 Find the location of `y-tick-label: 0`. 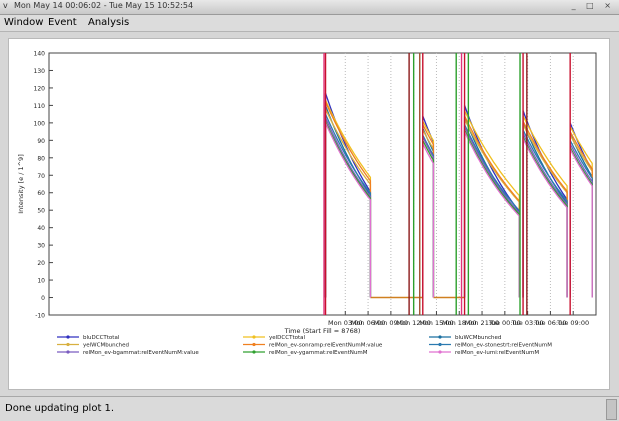

y-tick-label: 0 is located at coordinates (43, 298).